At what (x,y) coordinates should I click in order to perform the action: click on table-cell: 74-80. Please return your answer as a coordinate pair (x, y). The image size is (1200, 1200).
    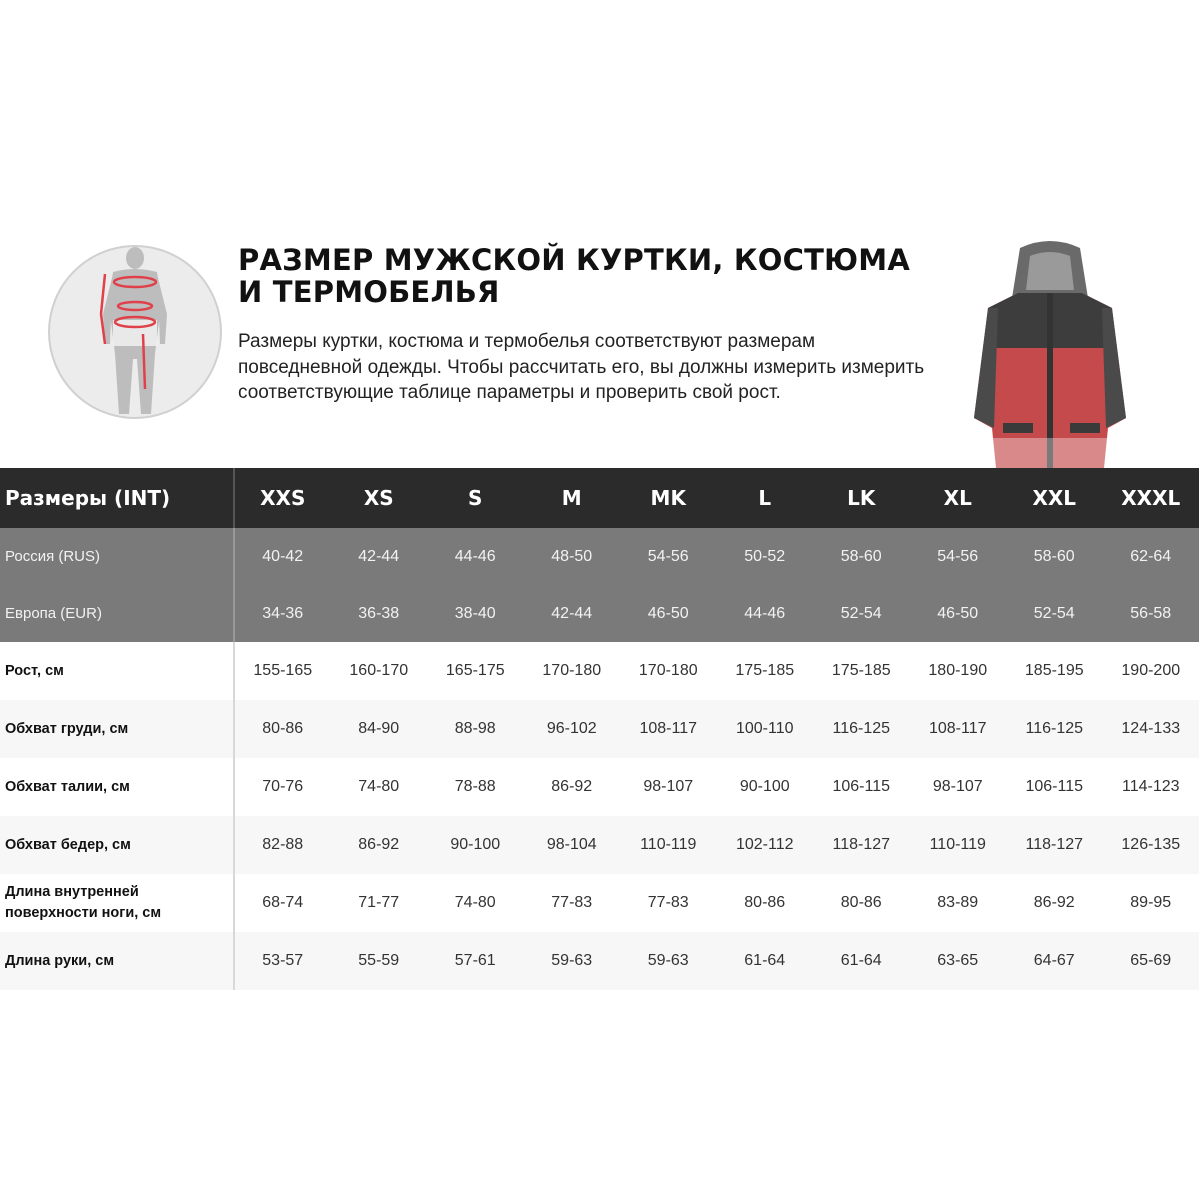
    Looking at the image, I should click on (475, 903).